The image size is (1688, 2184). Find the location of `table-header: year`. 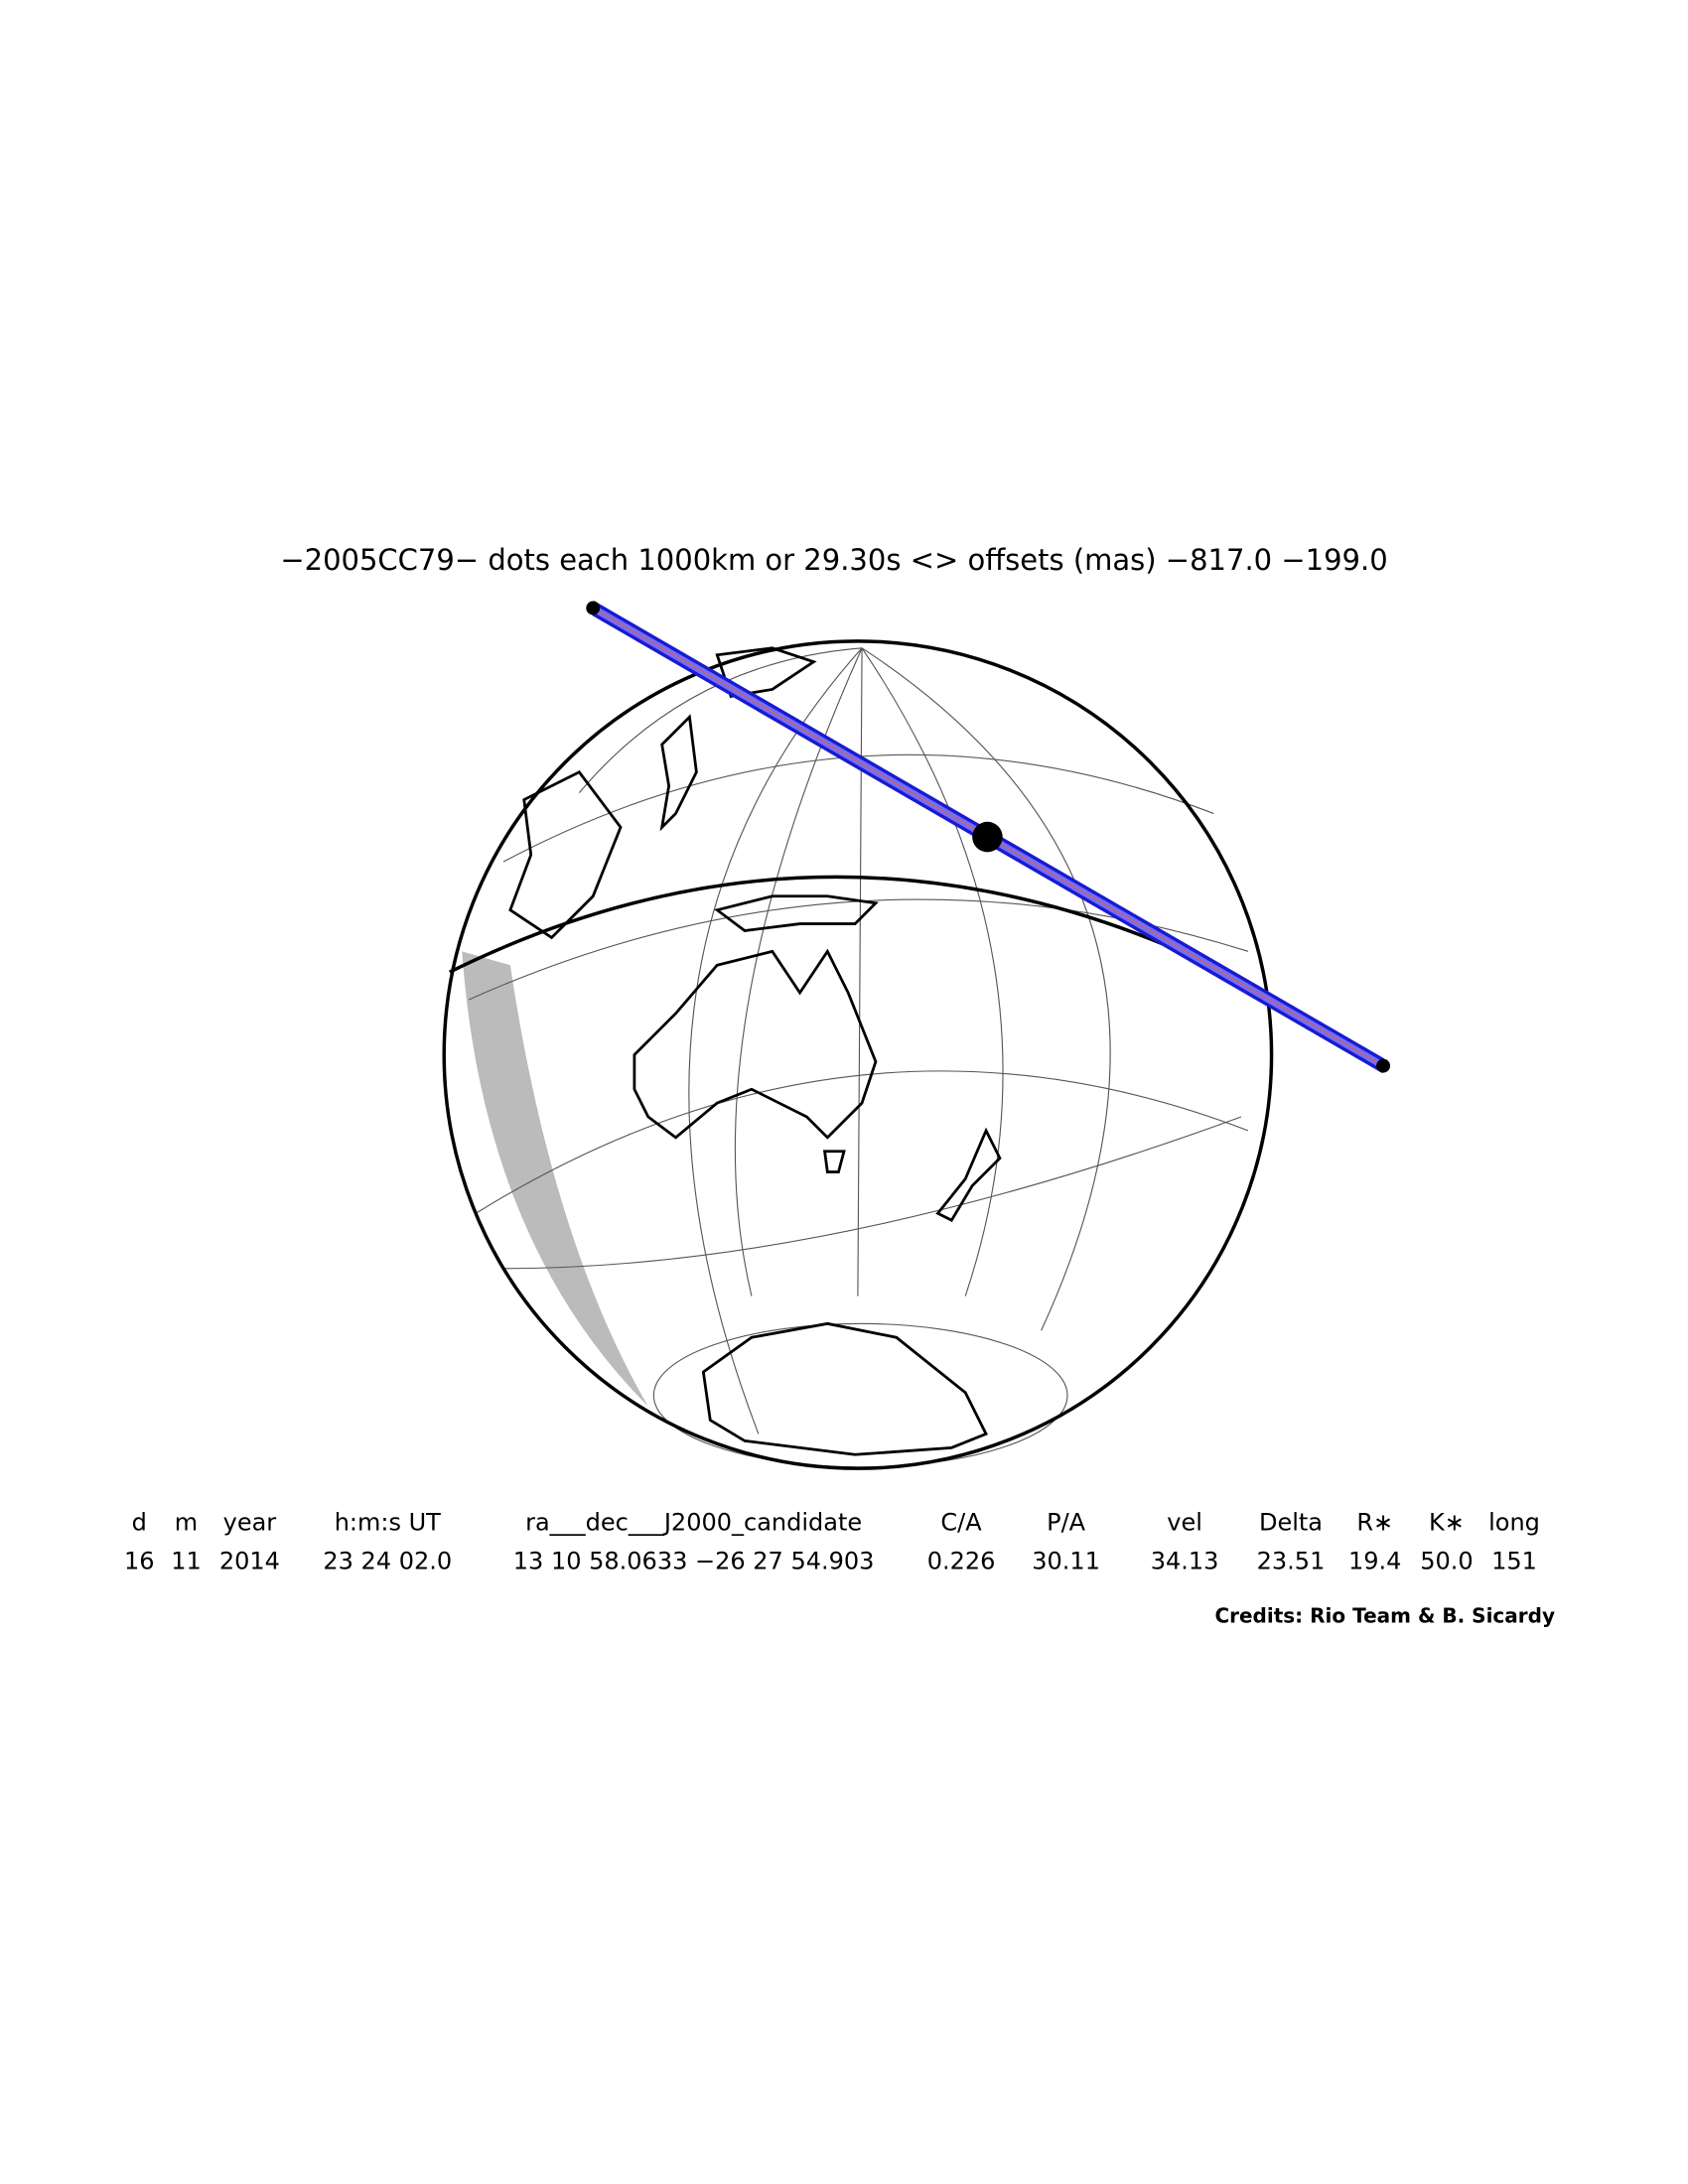

table-header: year is located at coordinates (250, 1523).